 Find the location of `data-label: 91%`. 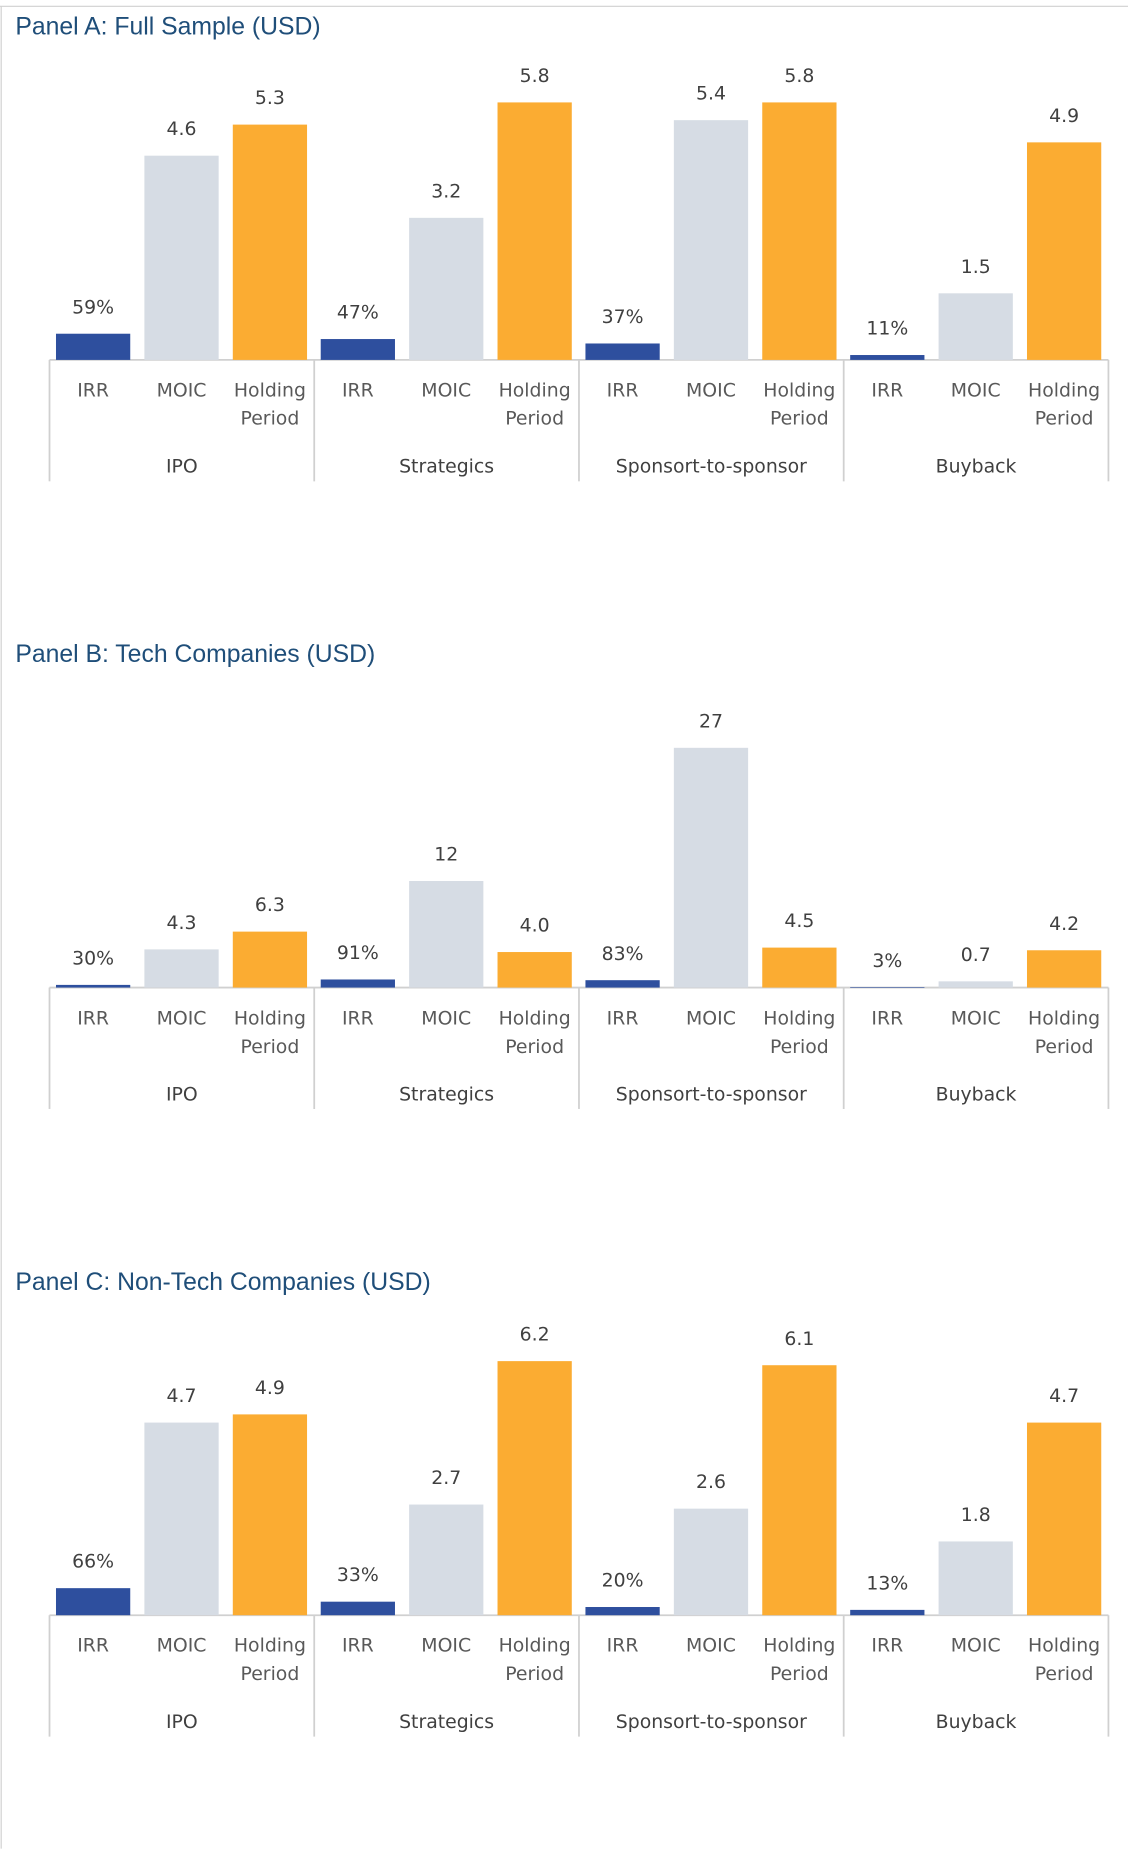

data-label: 91% is located at coordinates (358, 953).